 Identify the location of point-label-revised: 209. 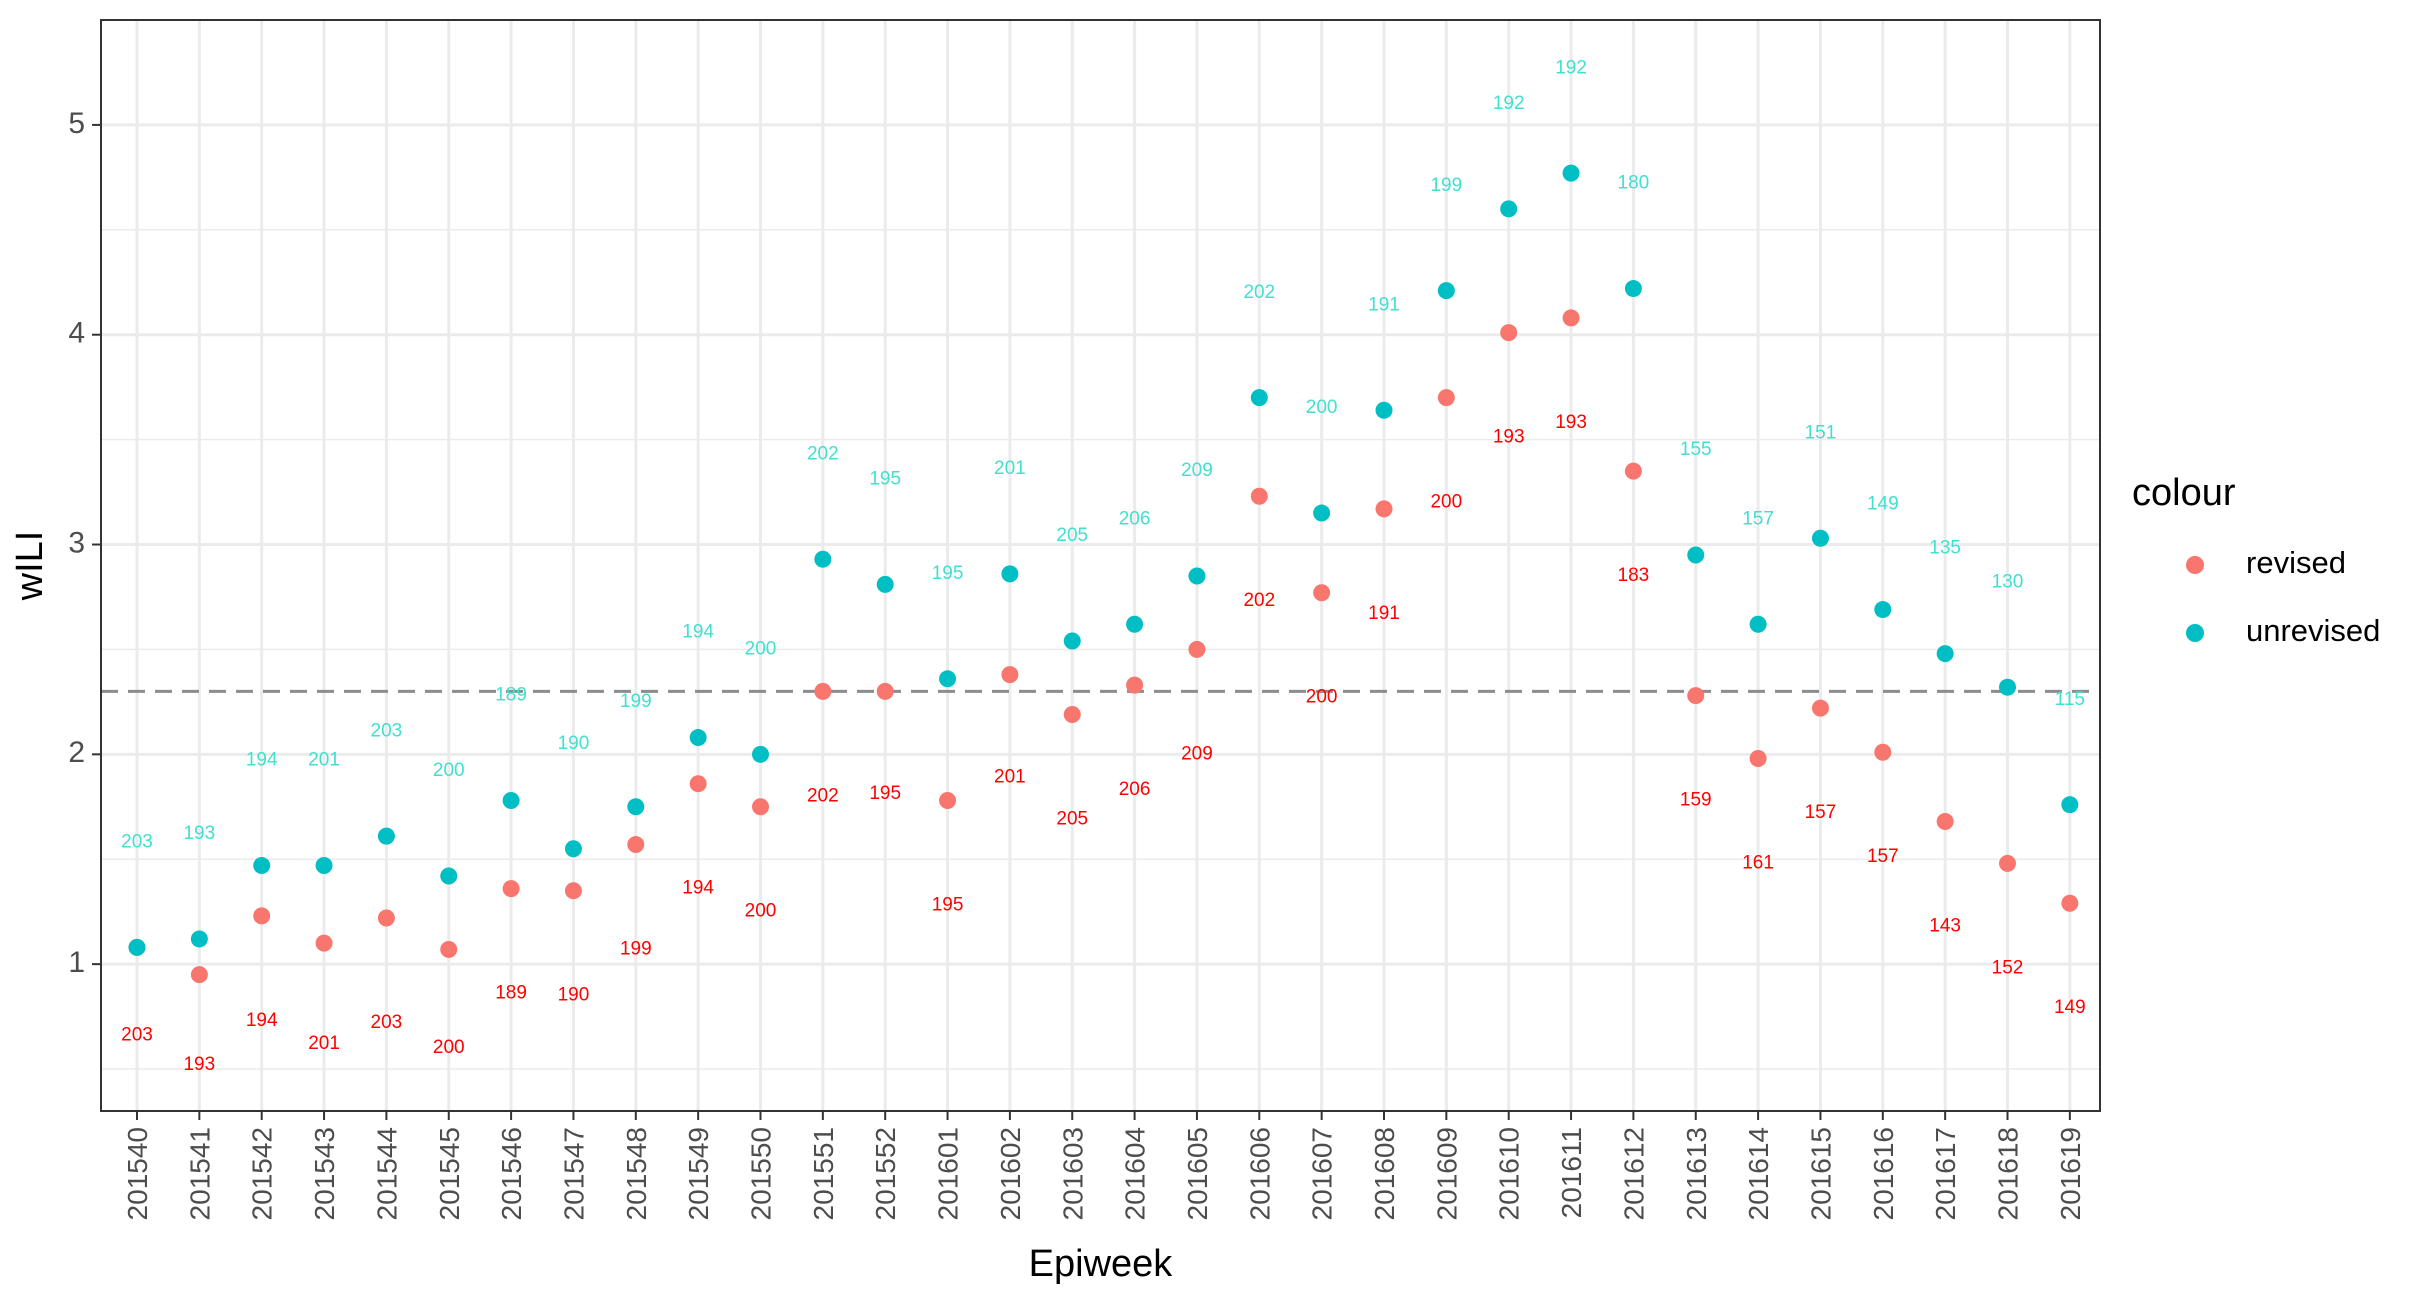
(1197, 753).